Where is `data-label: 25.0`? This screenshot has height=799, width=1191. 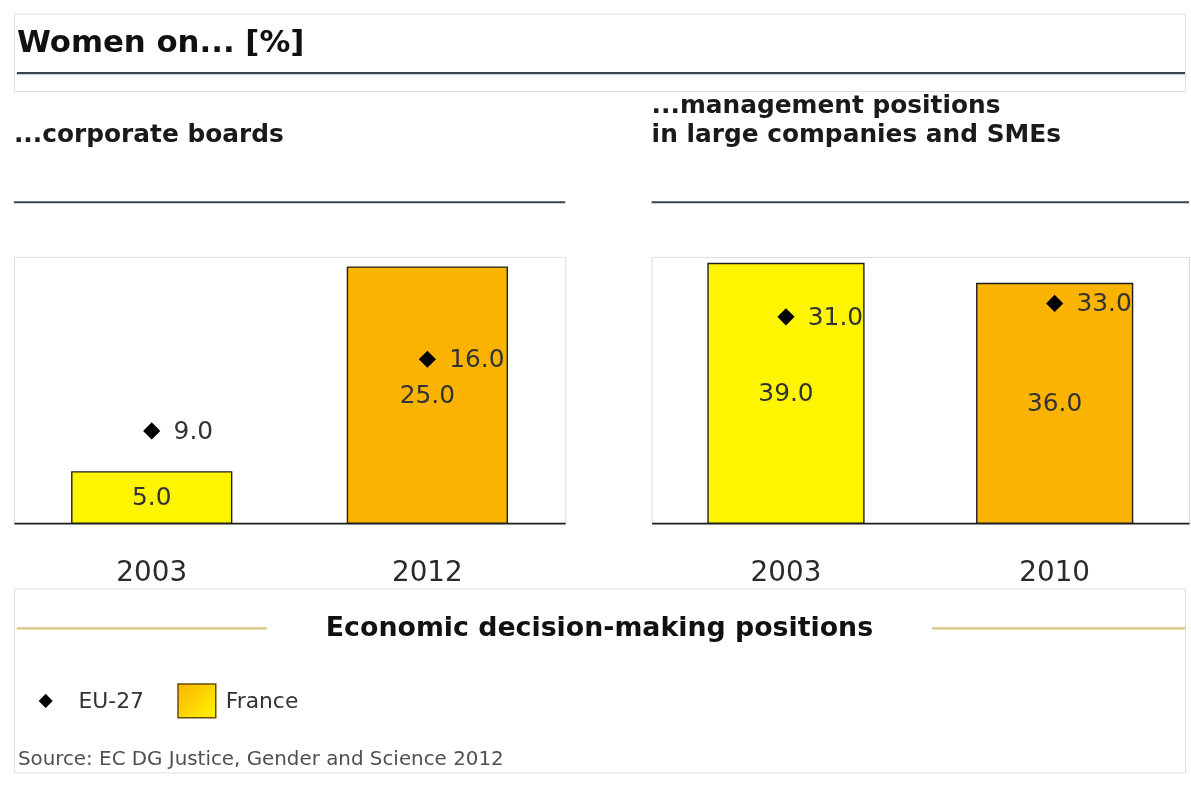 data-label: 25.0 is located at coordinates (427, 395).